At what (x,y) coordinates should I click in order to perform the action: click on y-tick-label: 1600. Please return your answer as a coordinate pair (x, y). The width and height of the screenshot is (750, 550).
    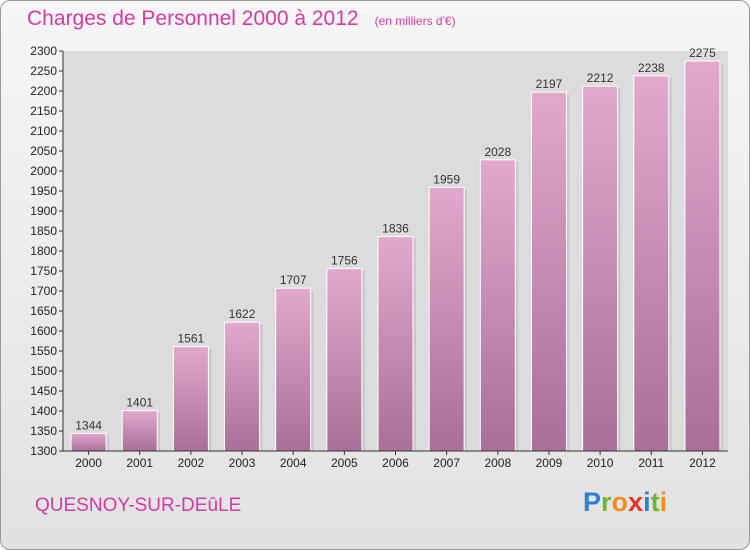
    Looking at the image, I should click on (43, 331).